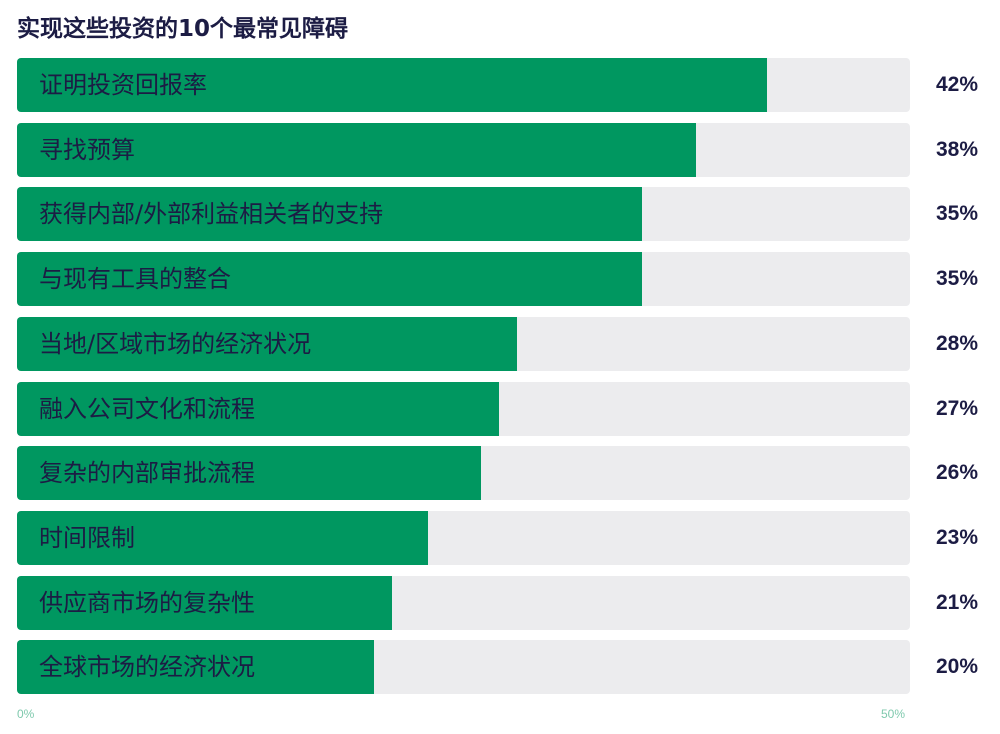 The image size is (1000, 734). I want to click on chart-title: 实现这些投资的10个最常见障碍, so click(183, 29).